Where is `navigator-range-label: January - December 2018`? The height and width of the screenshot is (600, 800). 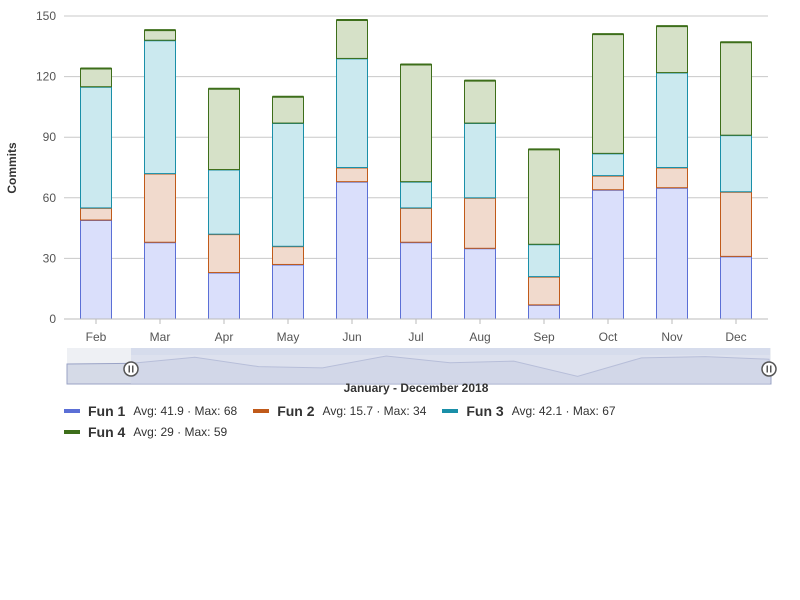
navigator-range-label: January - December 2018 is located at coordinates (416, 388).